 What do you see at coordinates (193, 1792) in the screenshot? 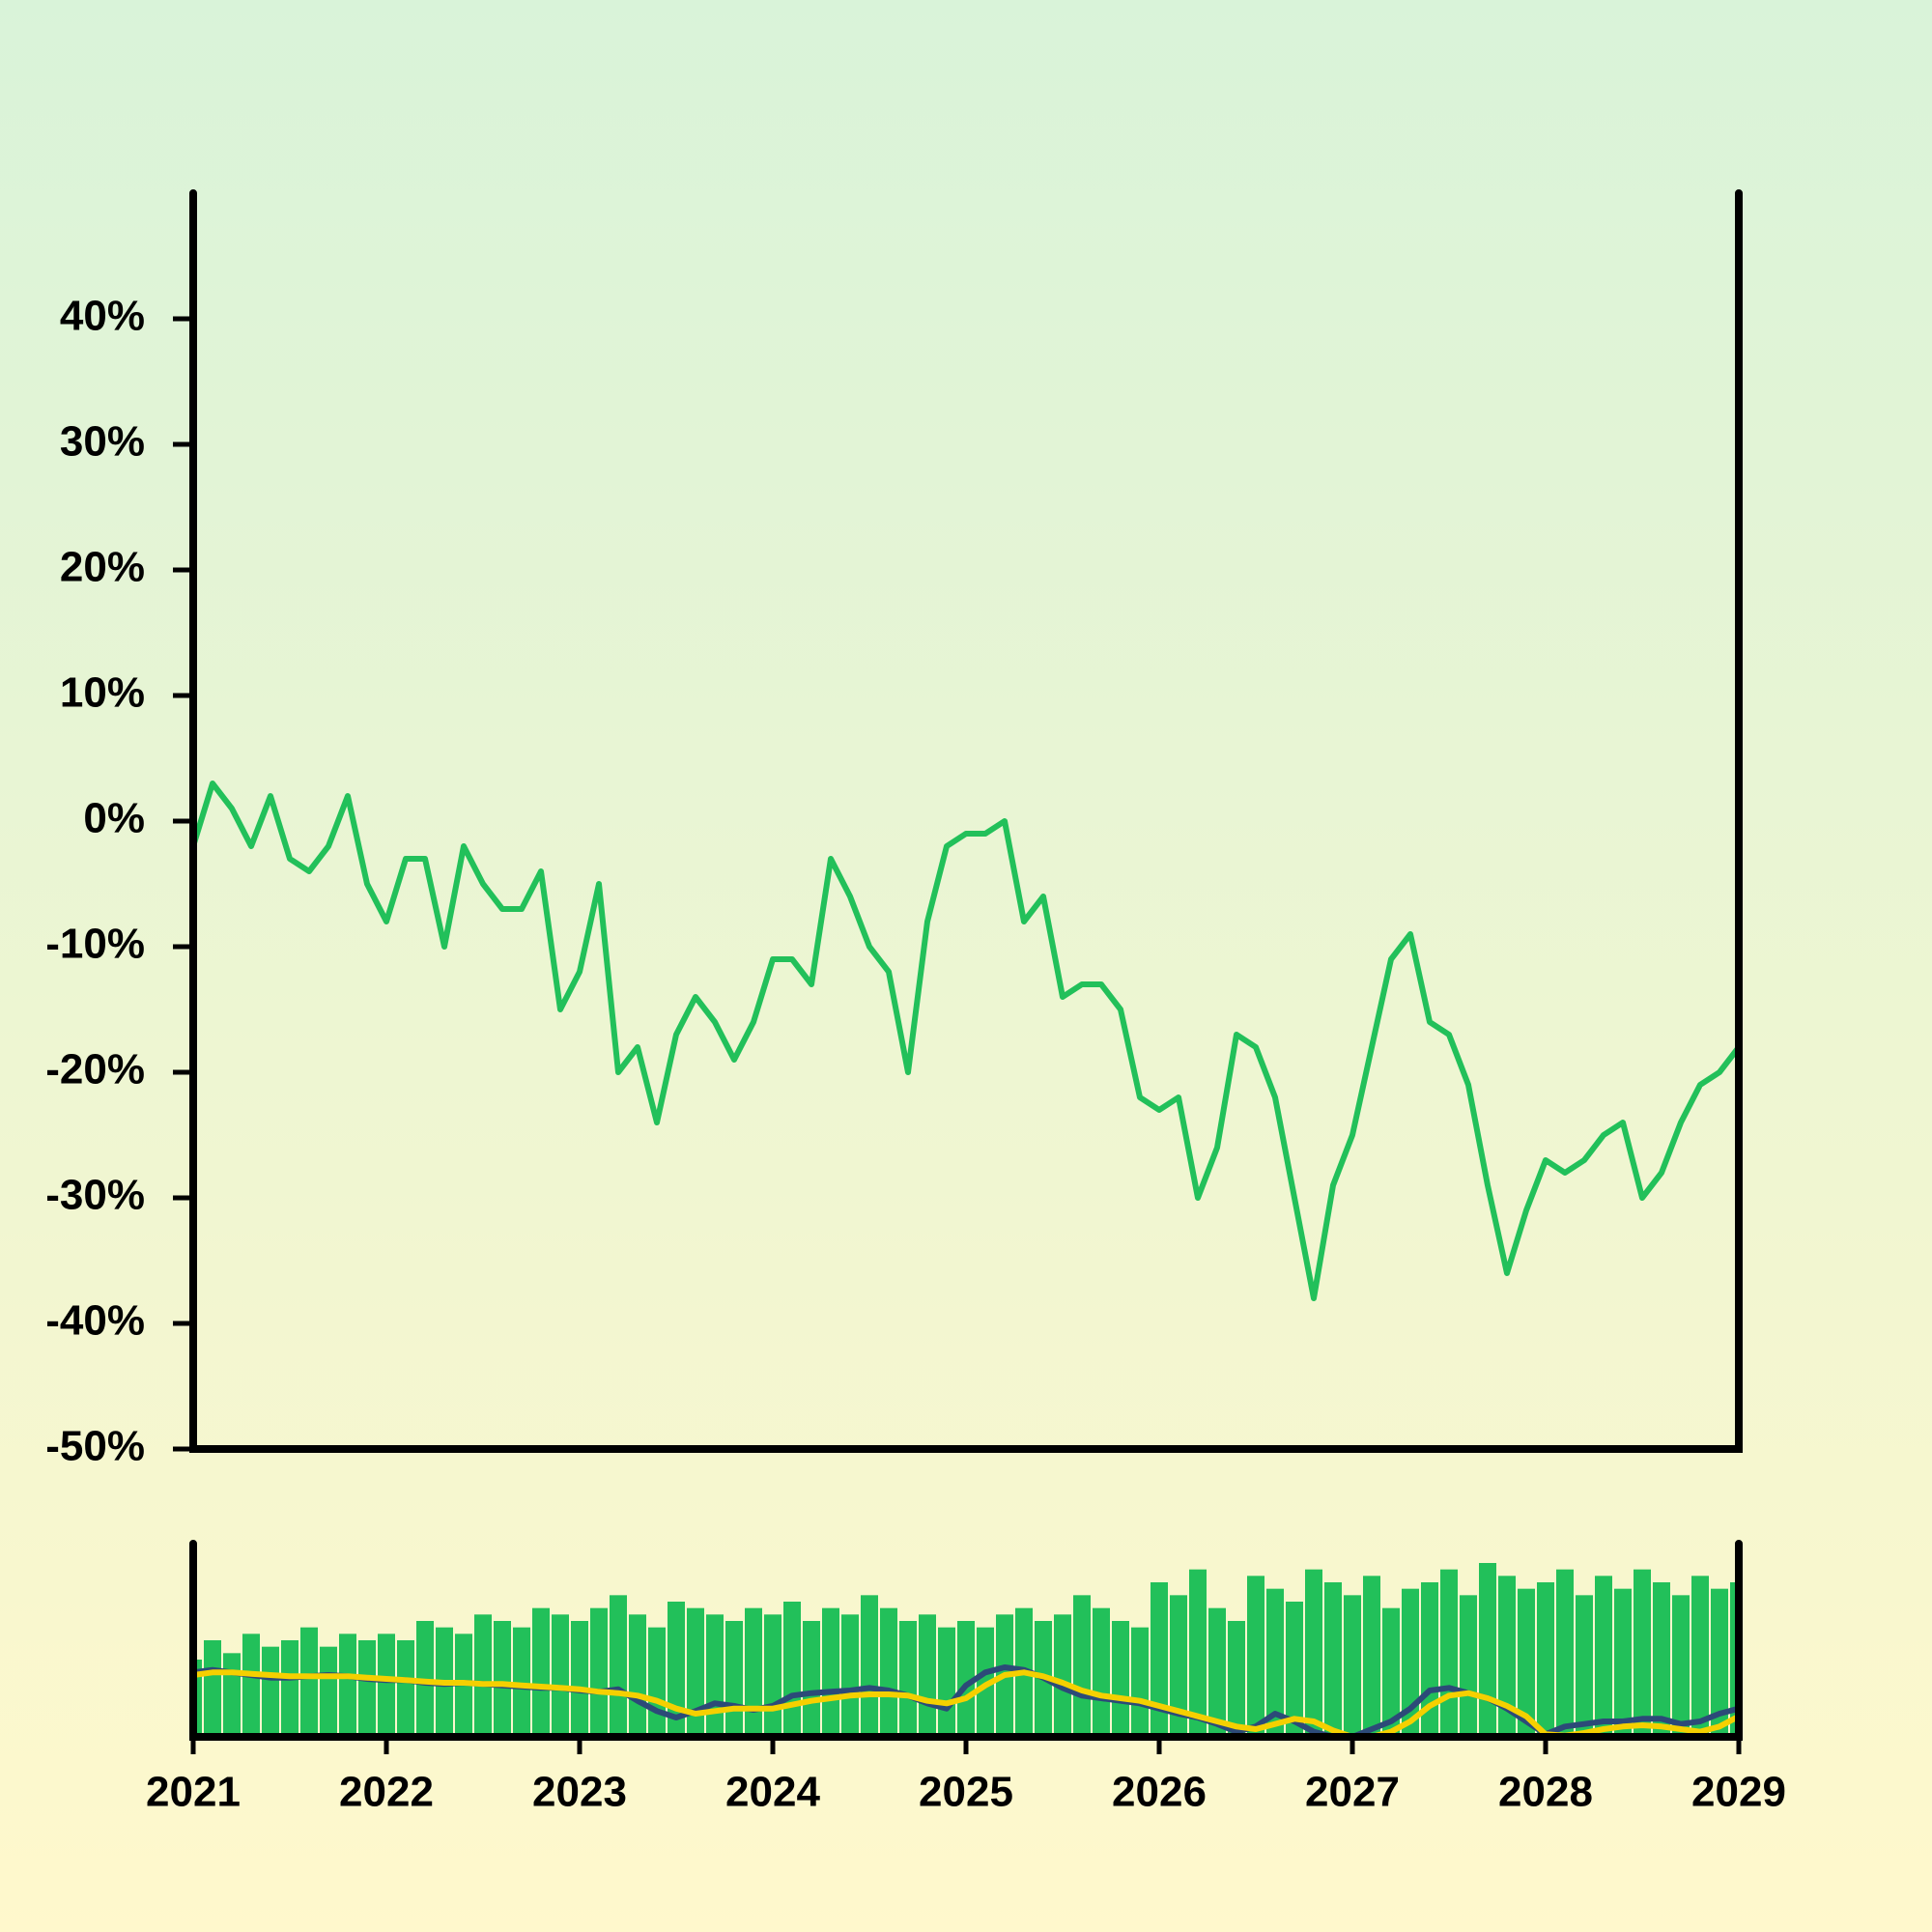
I see `x-tick-label: 2021` at bounding box center [193, 1792].